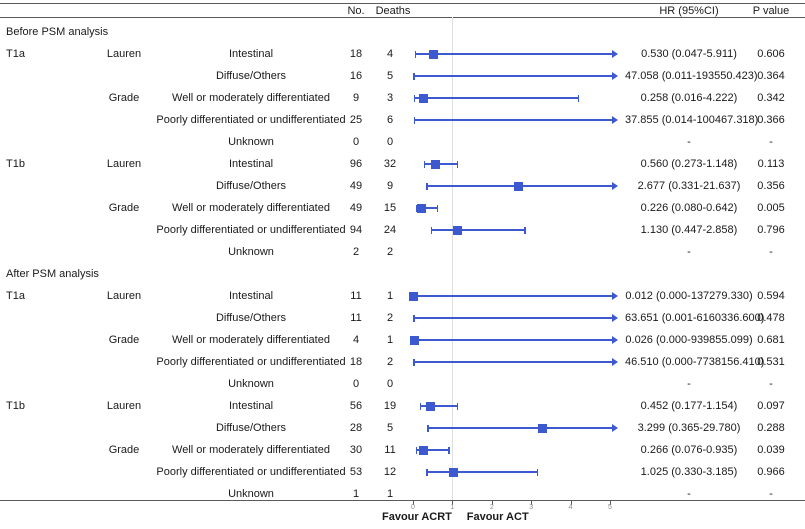 The image size is (805, 529). Describe the element at coordinates (390, 120) in the screenshot. I see `deaths-value: 6` at that location.